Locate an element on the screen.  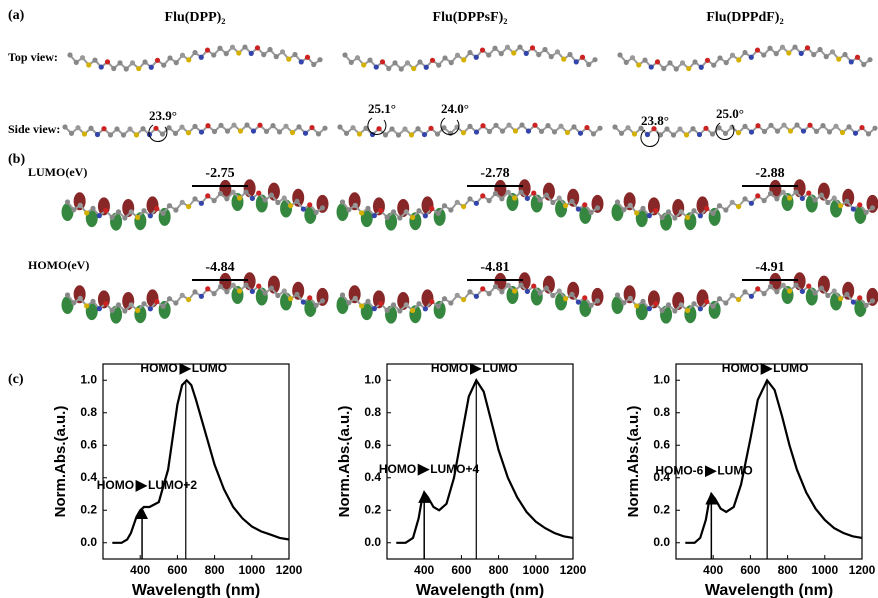
x-tick-label: 800 is located at coordinates (788, 570).